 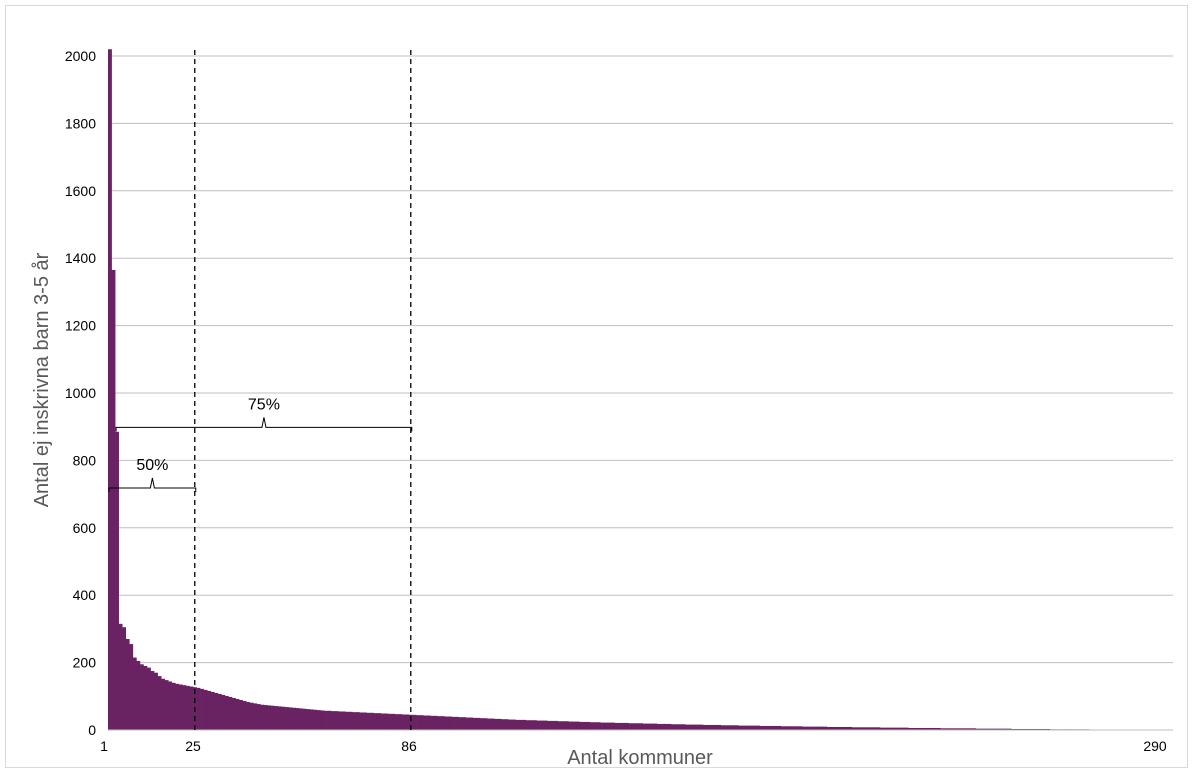 What do you see at coordinates (80, 393) in the screenshot?
I see `y-tick-labels: 0 200 400 600 800 1000 1200 1400 1600 1800 2000` at bounding box center [80, 393].